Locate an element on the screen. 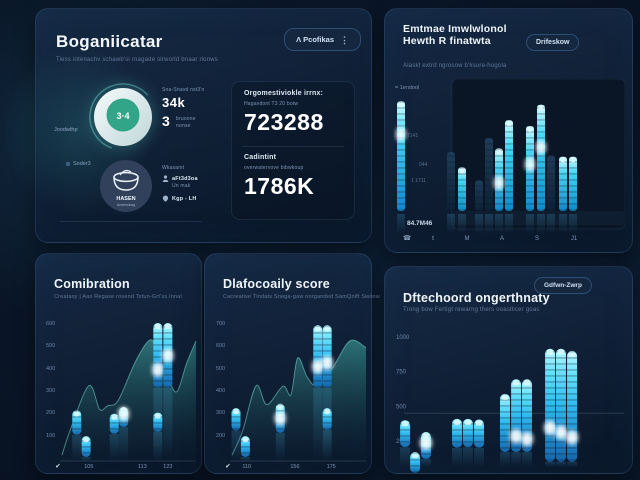 The height and width of the screenshot is (480, 640). chart-text: 750 is located at coordinates (401, 373).